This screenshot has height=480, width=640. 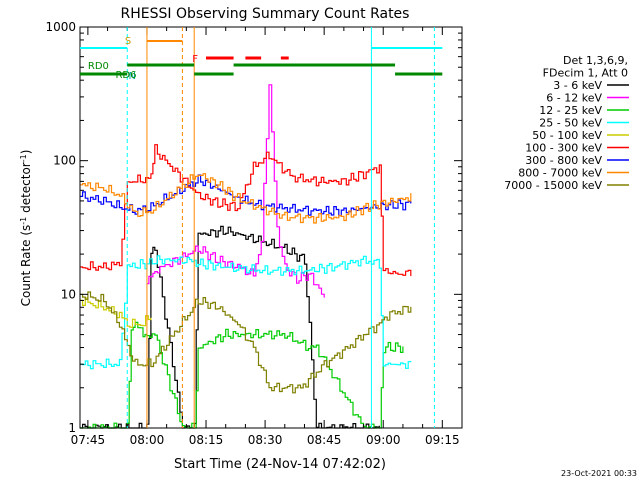 What do you see at coordinates (26, 266) in the screenshot?
I see `y-axis-label-part: Count Rate (s` at bounding box center [26, 266].